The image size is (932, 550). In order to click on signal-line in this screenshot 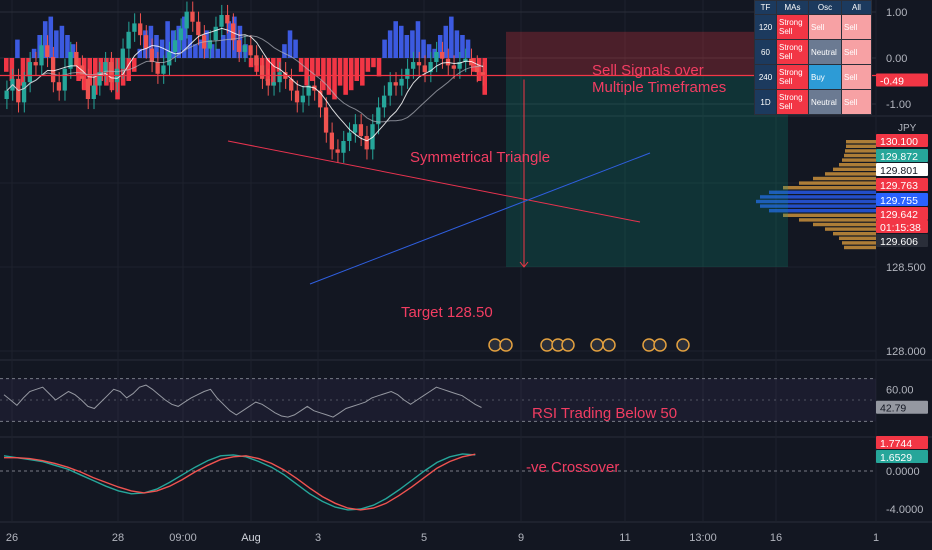, I will do `click(240, 482)`.